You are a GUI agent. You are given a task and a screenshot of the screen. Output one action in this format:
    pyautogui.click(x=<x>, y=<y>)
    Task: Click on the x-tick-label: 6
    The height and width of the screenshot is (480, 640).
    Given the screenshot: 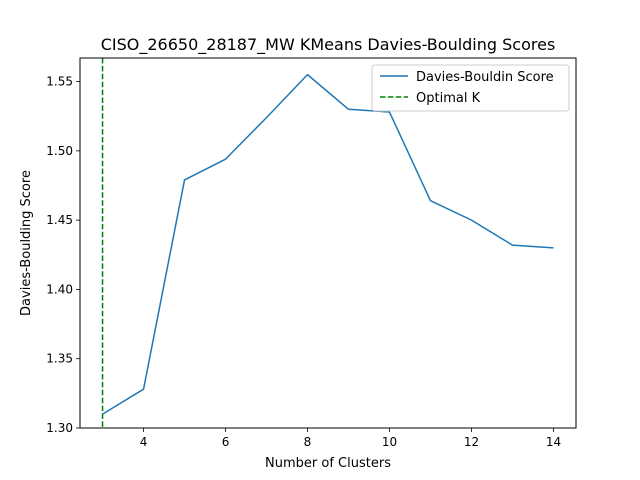 What is the action you would take?
    pyautogui.click(x=226, y=442)
    